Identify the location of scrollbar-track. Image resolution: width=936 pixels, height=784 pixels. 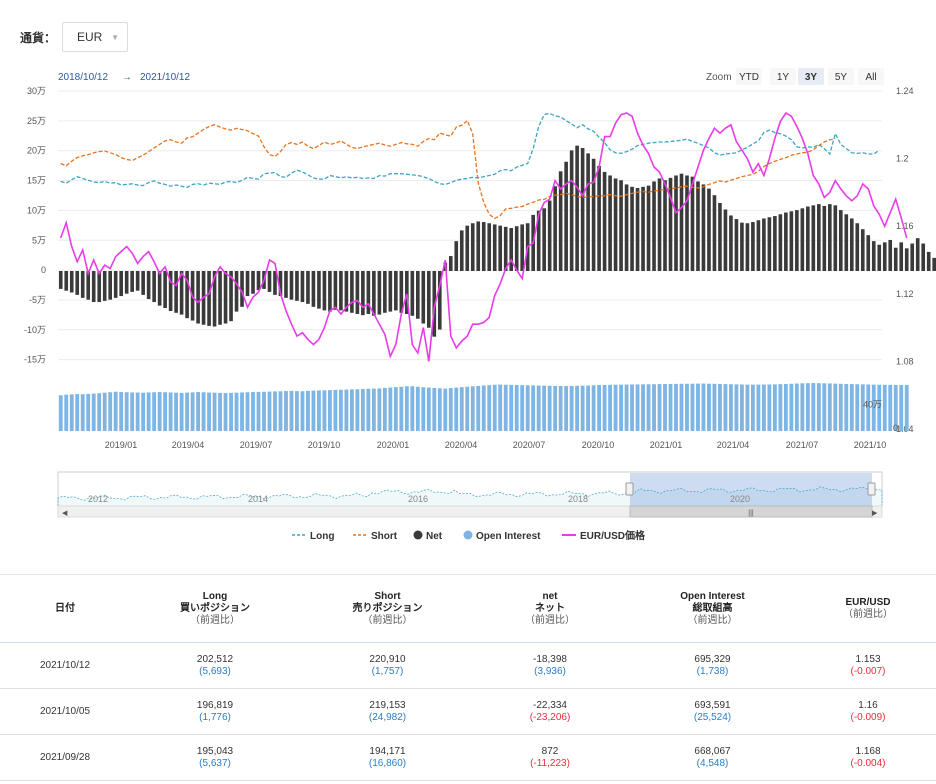
(470, 511).